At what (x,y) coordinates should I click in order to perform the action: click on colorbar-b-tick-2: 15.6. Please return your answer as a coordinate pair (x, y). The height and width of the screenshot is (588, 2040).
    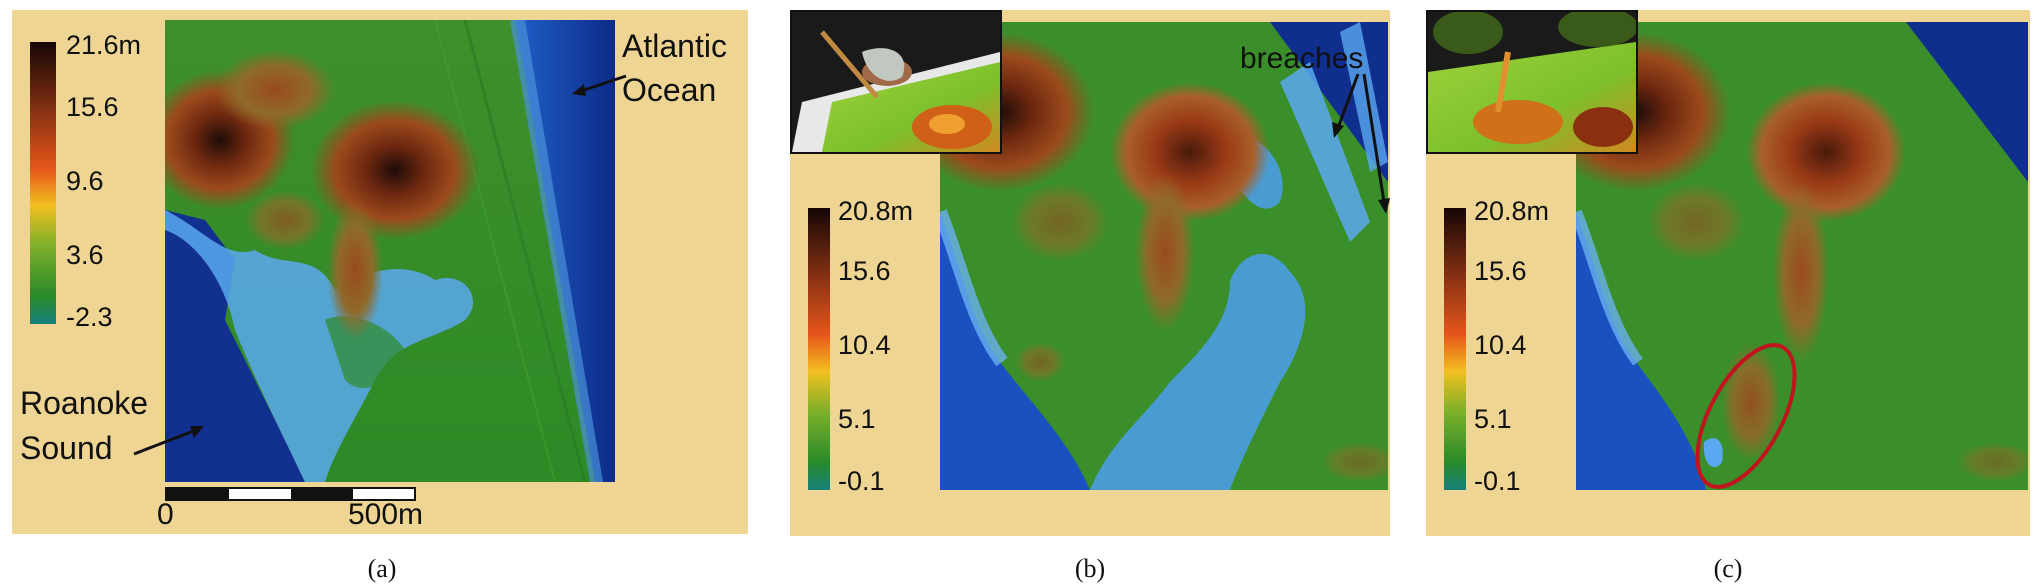
    Looking at the image, I should click on (864, 271).